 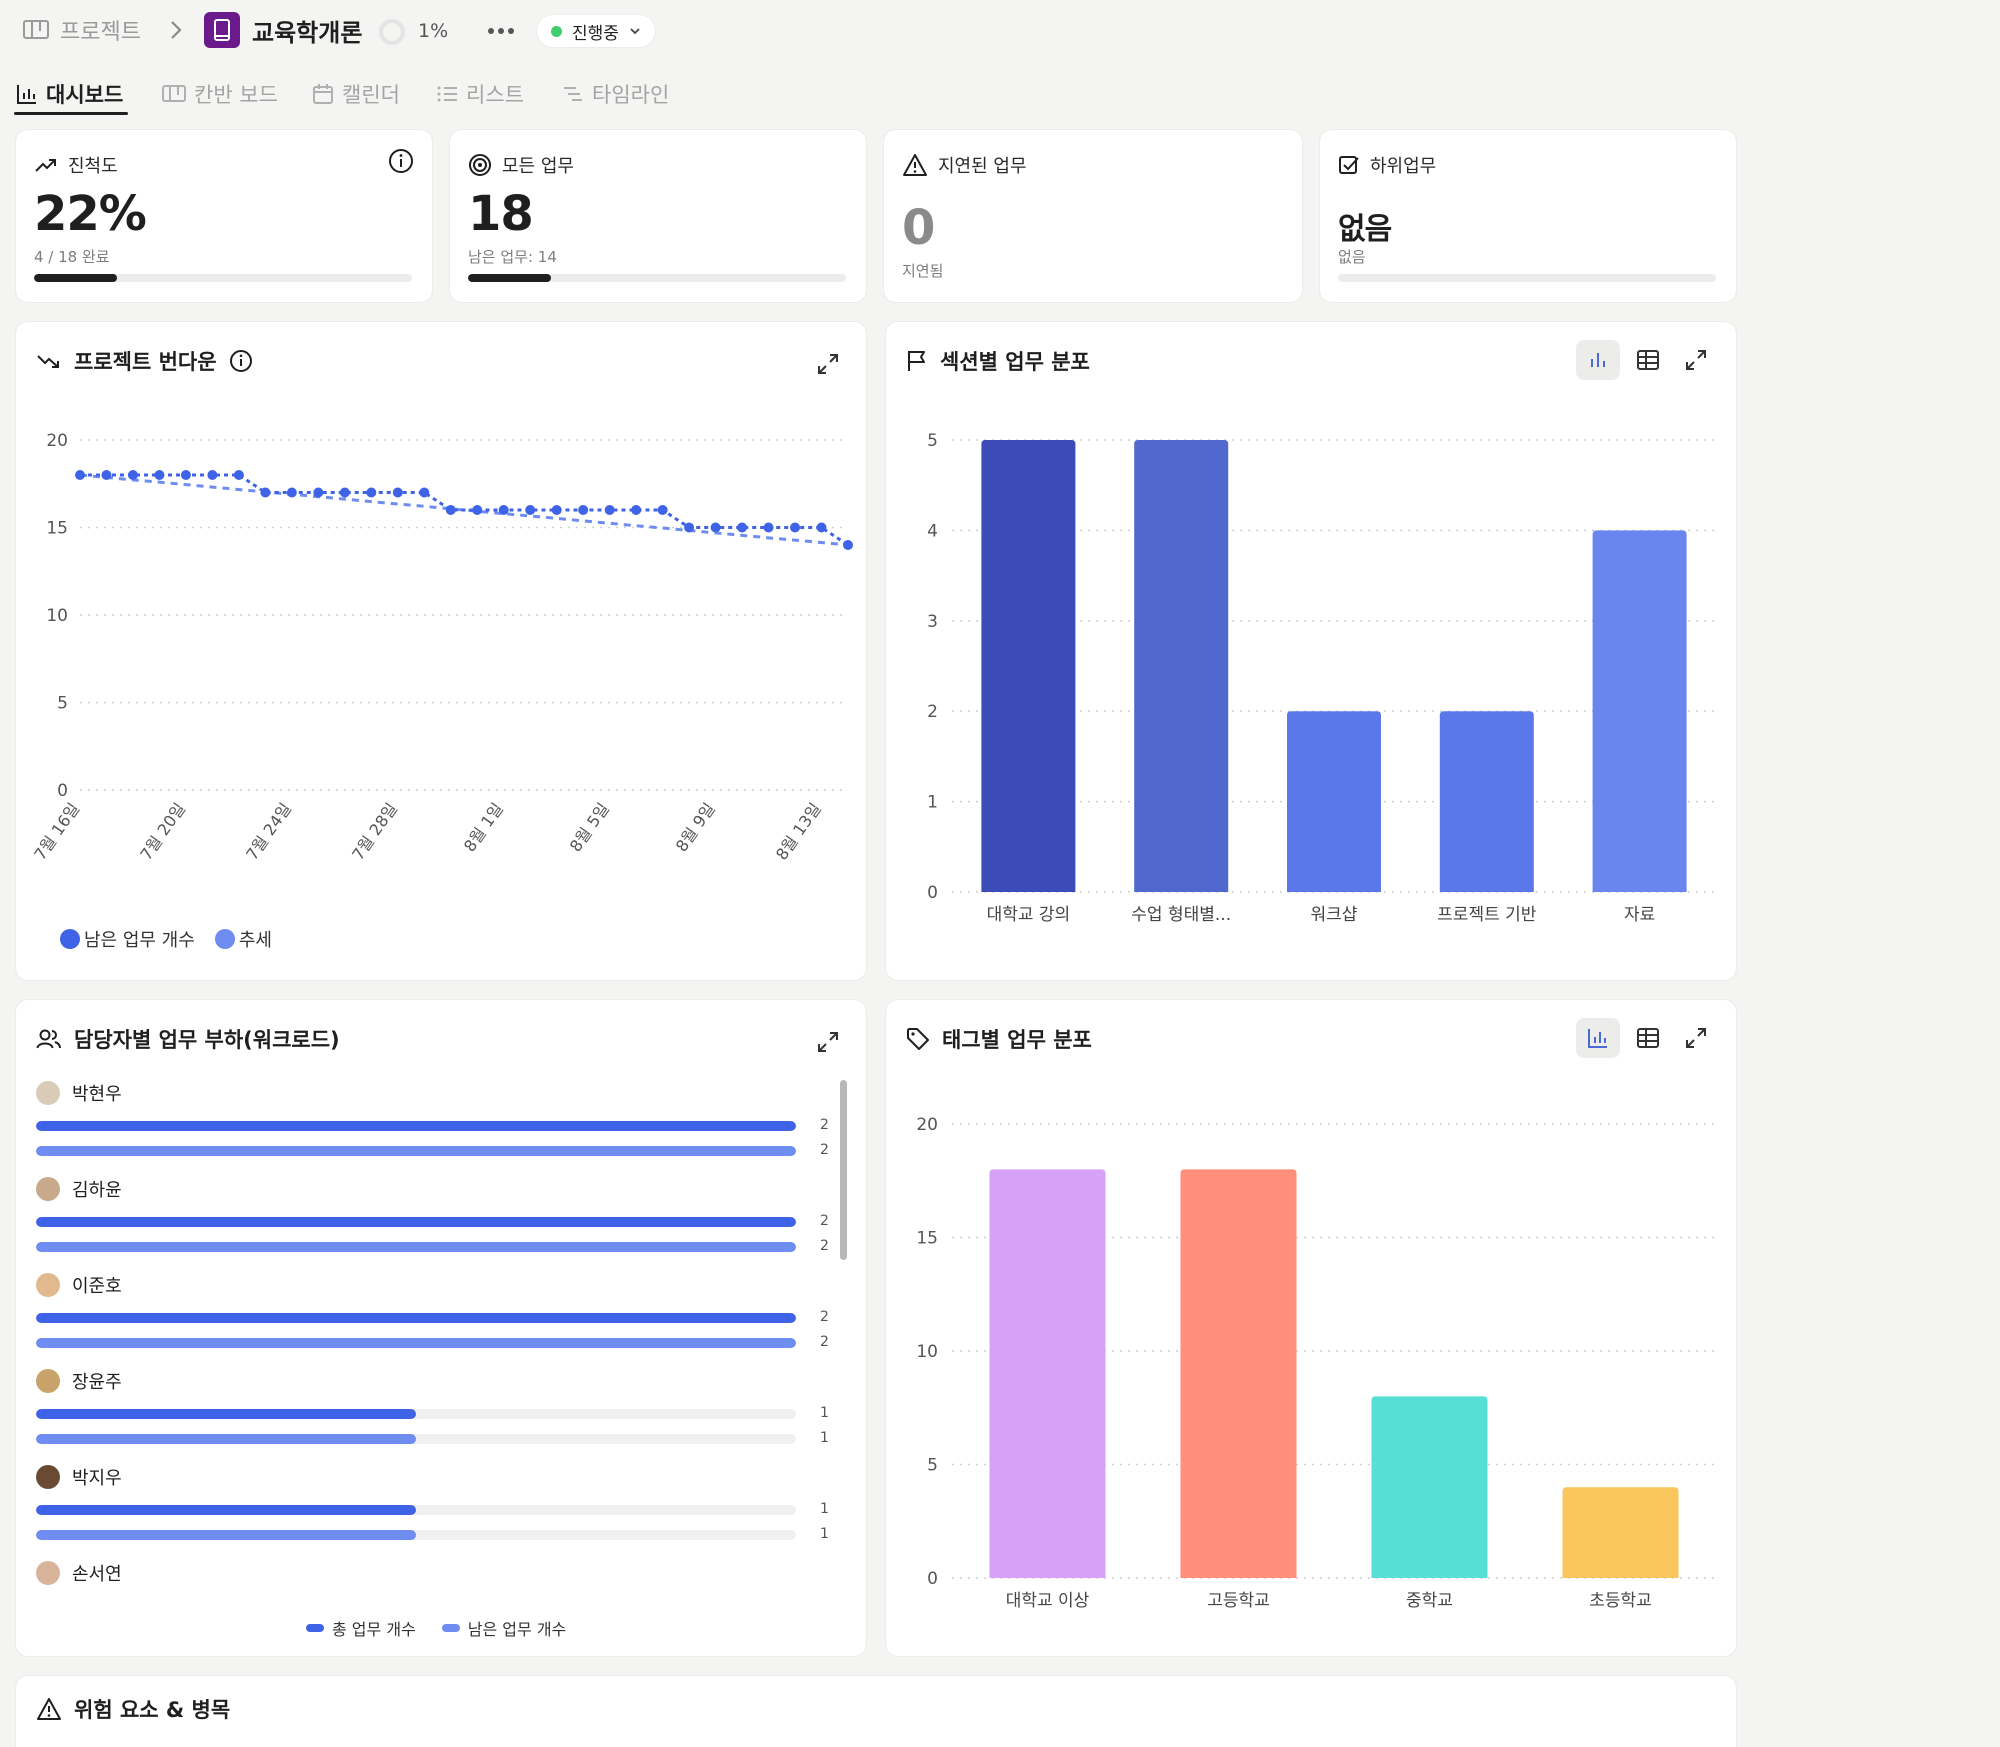 I want to click on x-tick-label: 8월 9일, so click(x=695, y=827).